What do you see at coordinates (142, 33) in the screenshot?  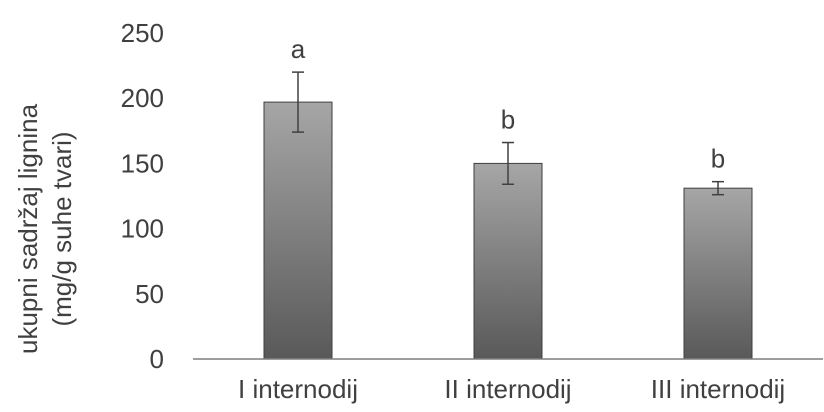 I see `y-tick-label: 250` at bounding box center [142, 33].